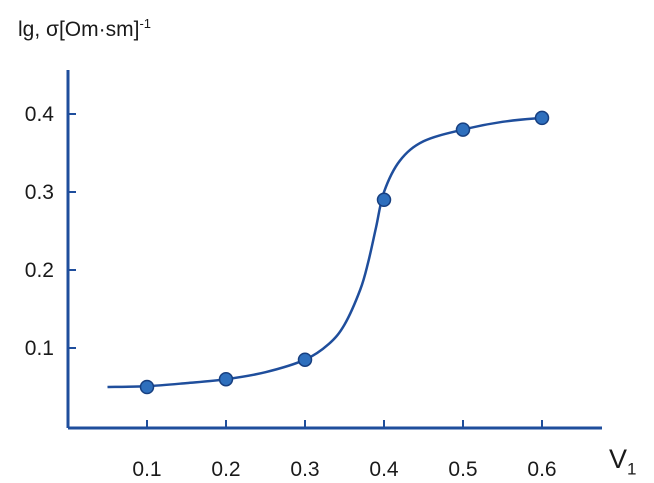 This screenshot has width=654, height=483. Describe the element at coordinates (304, 469) in the screenshot. I see `x-tick-label: 0.3` at that location.